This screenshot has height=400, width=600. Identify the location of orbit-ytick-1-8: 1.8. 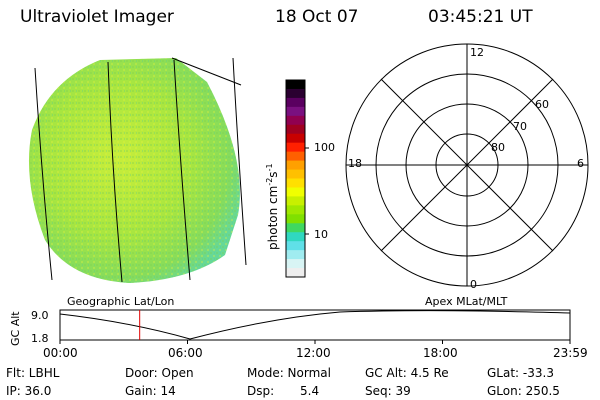
(40, 338).